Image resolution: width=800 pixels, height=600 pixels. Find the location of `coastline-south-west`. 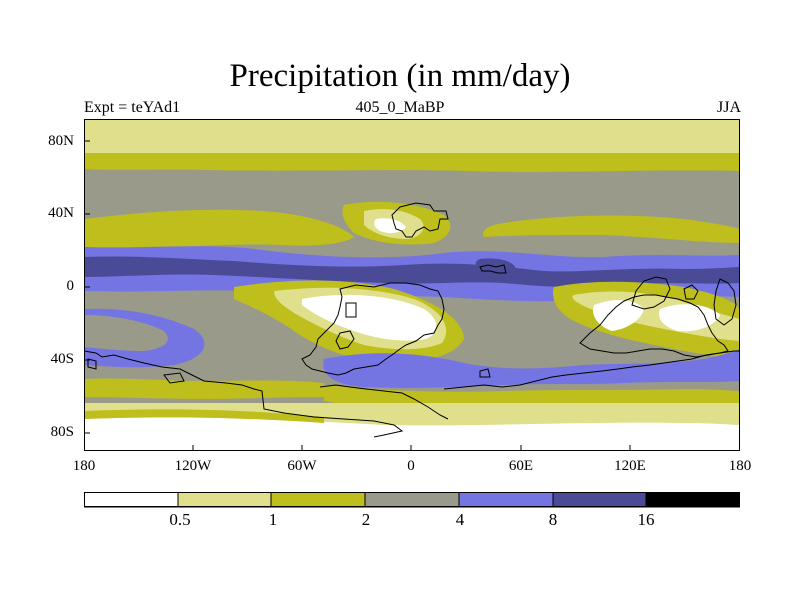

coastline-south-west is located at coordinates (244, 394).